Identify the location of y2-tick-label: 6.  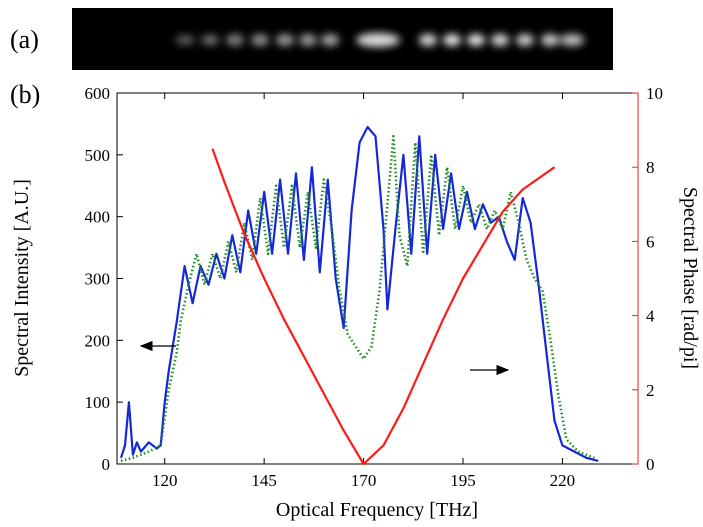
(650, 241).